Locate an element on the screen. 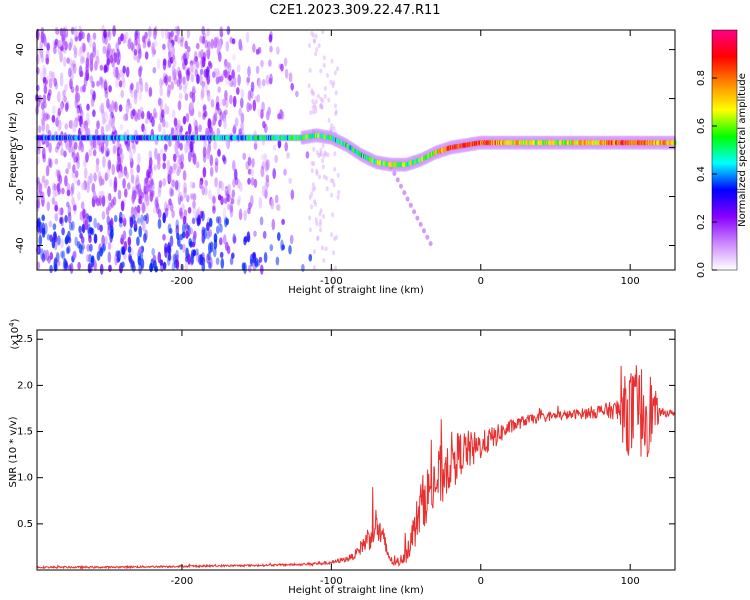  x-tick-label: -200 is located at coordinates (182, 581).